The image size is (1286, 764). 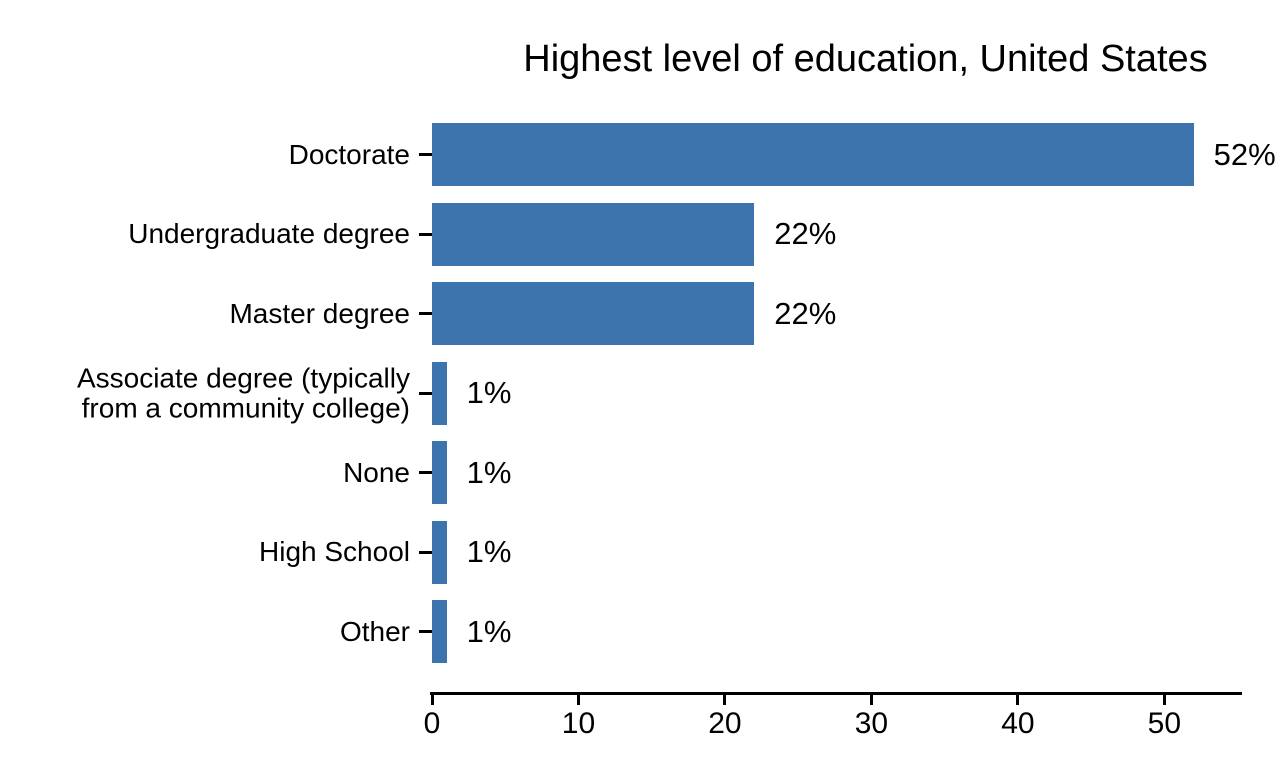 I want to click on x-axis-tick-label: 30, so click(x=871, y=723).